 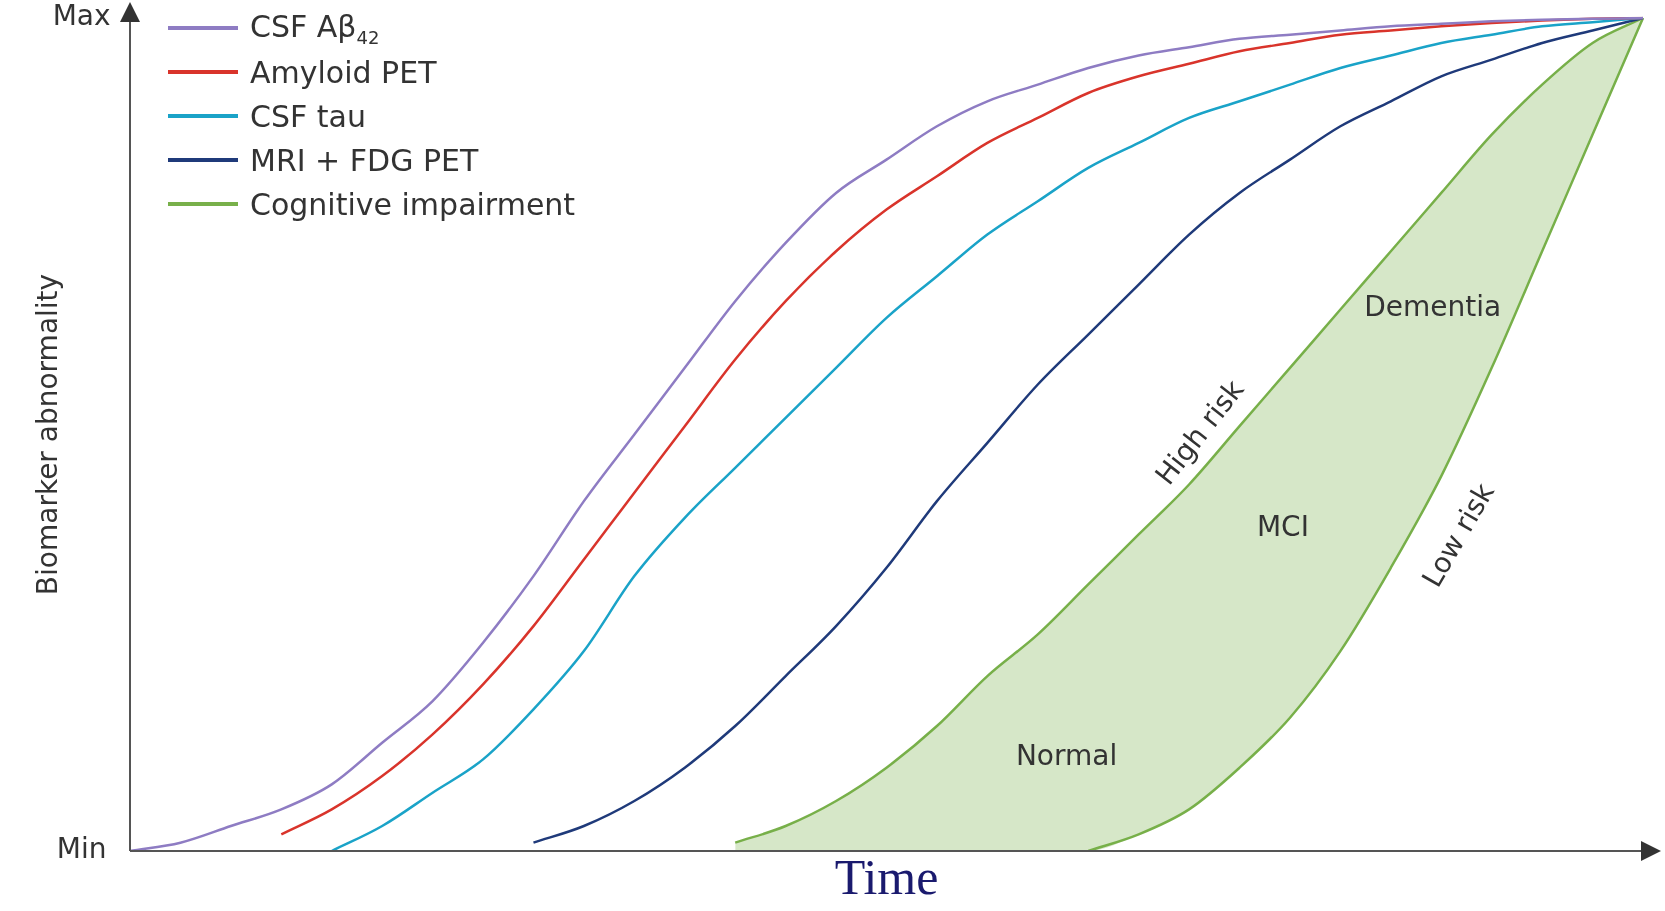 I want to click on x-axis-title: Time, so click(x=886, y=877).